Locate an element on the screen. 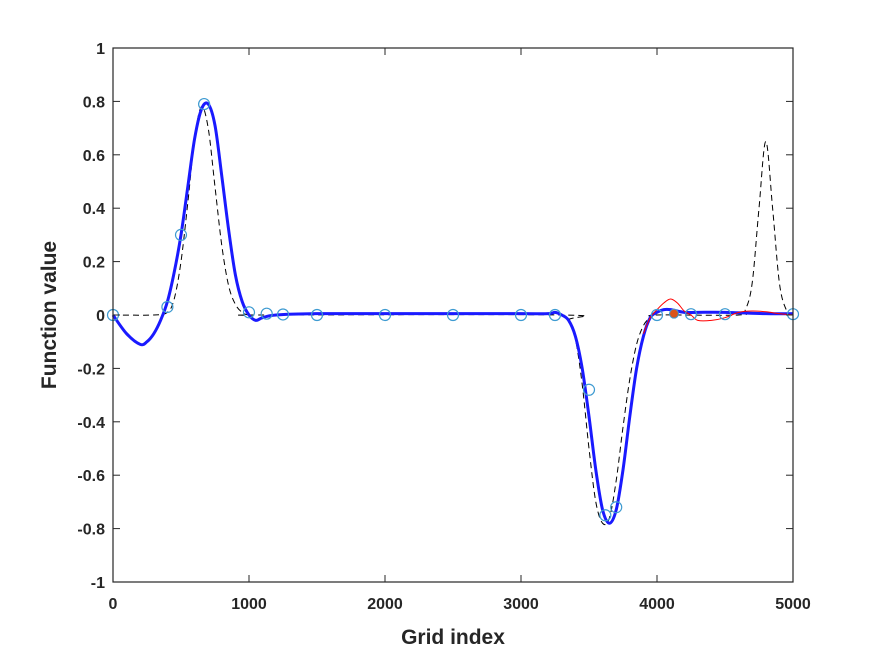  x-tick-label: 3000 is located at coordinates (521, 604).